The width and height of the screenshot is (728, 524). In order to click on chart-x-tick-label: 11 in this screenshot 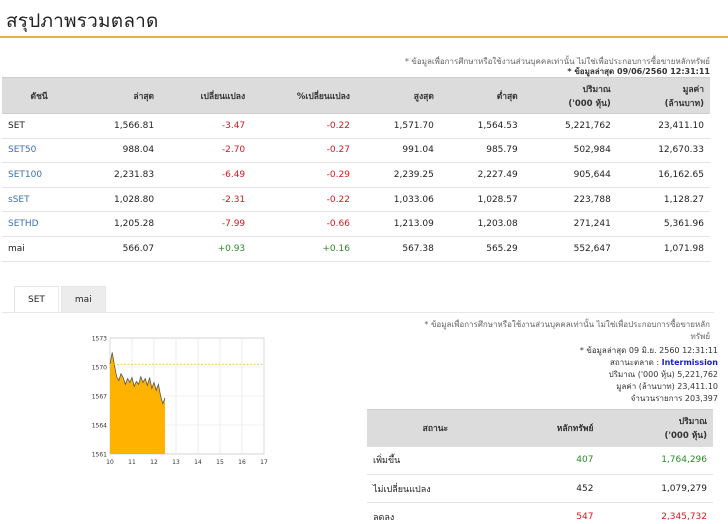, I will do `click(132, 462)`.